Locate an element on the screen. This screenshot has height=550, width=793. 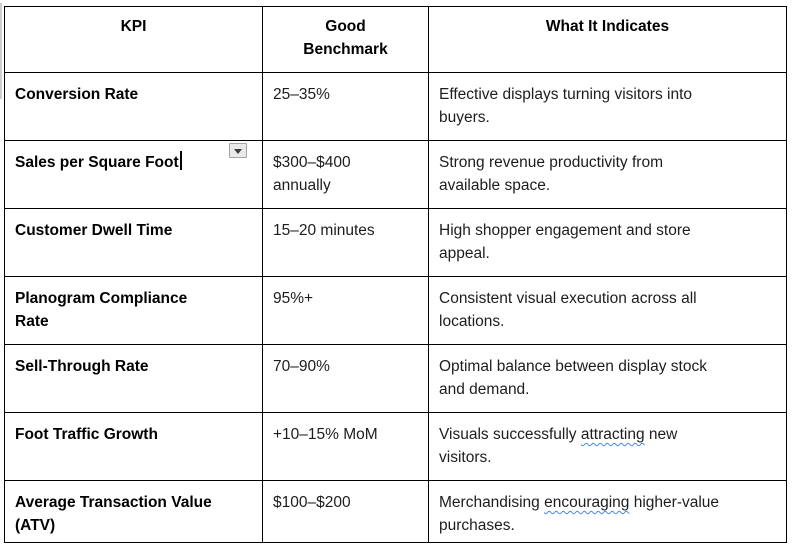
chevron-down-icon is located at coordinates (238, 151).